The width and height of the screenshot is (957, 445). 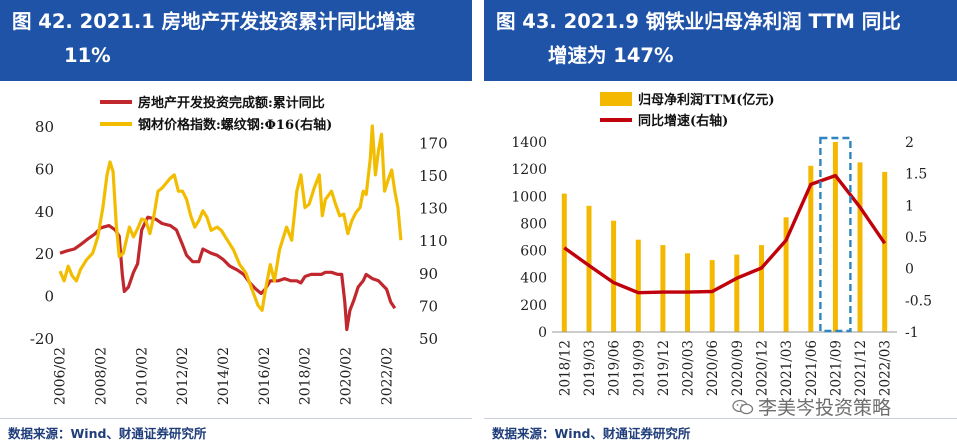 What do you see at coordinates (787, 368) in the screenshot?
I see `x-tick: 2021/03` at bounding box center [787, 368].